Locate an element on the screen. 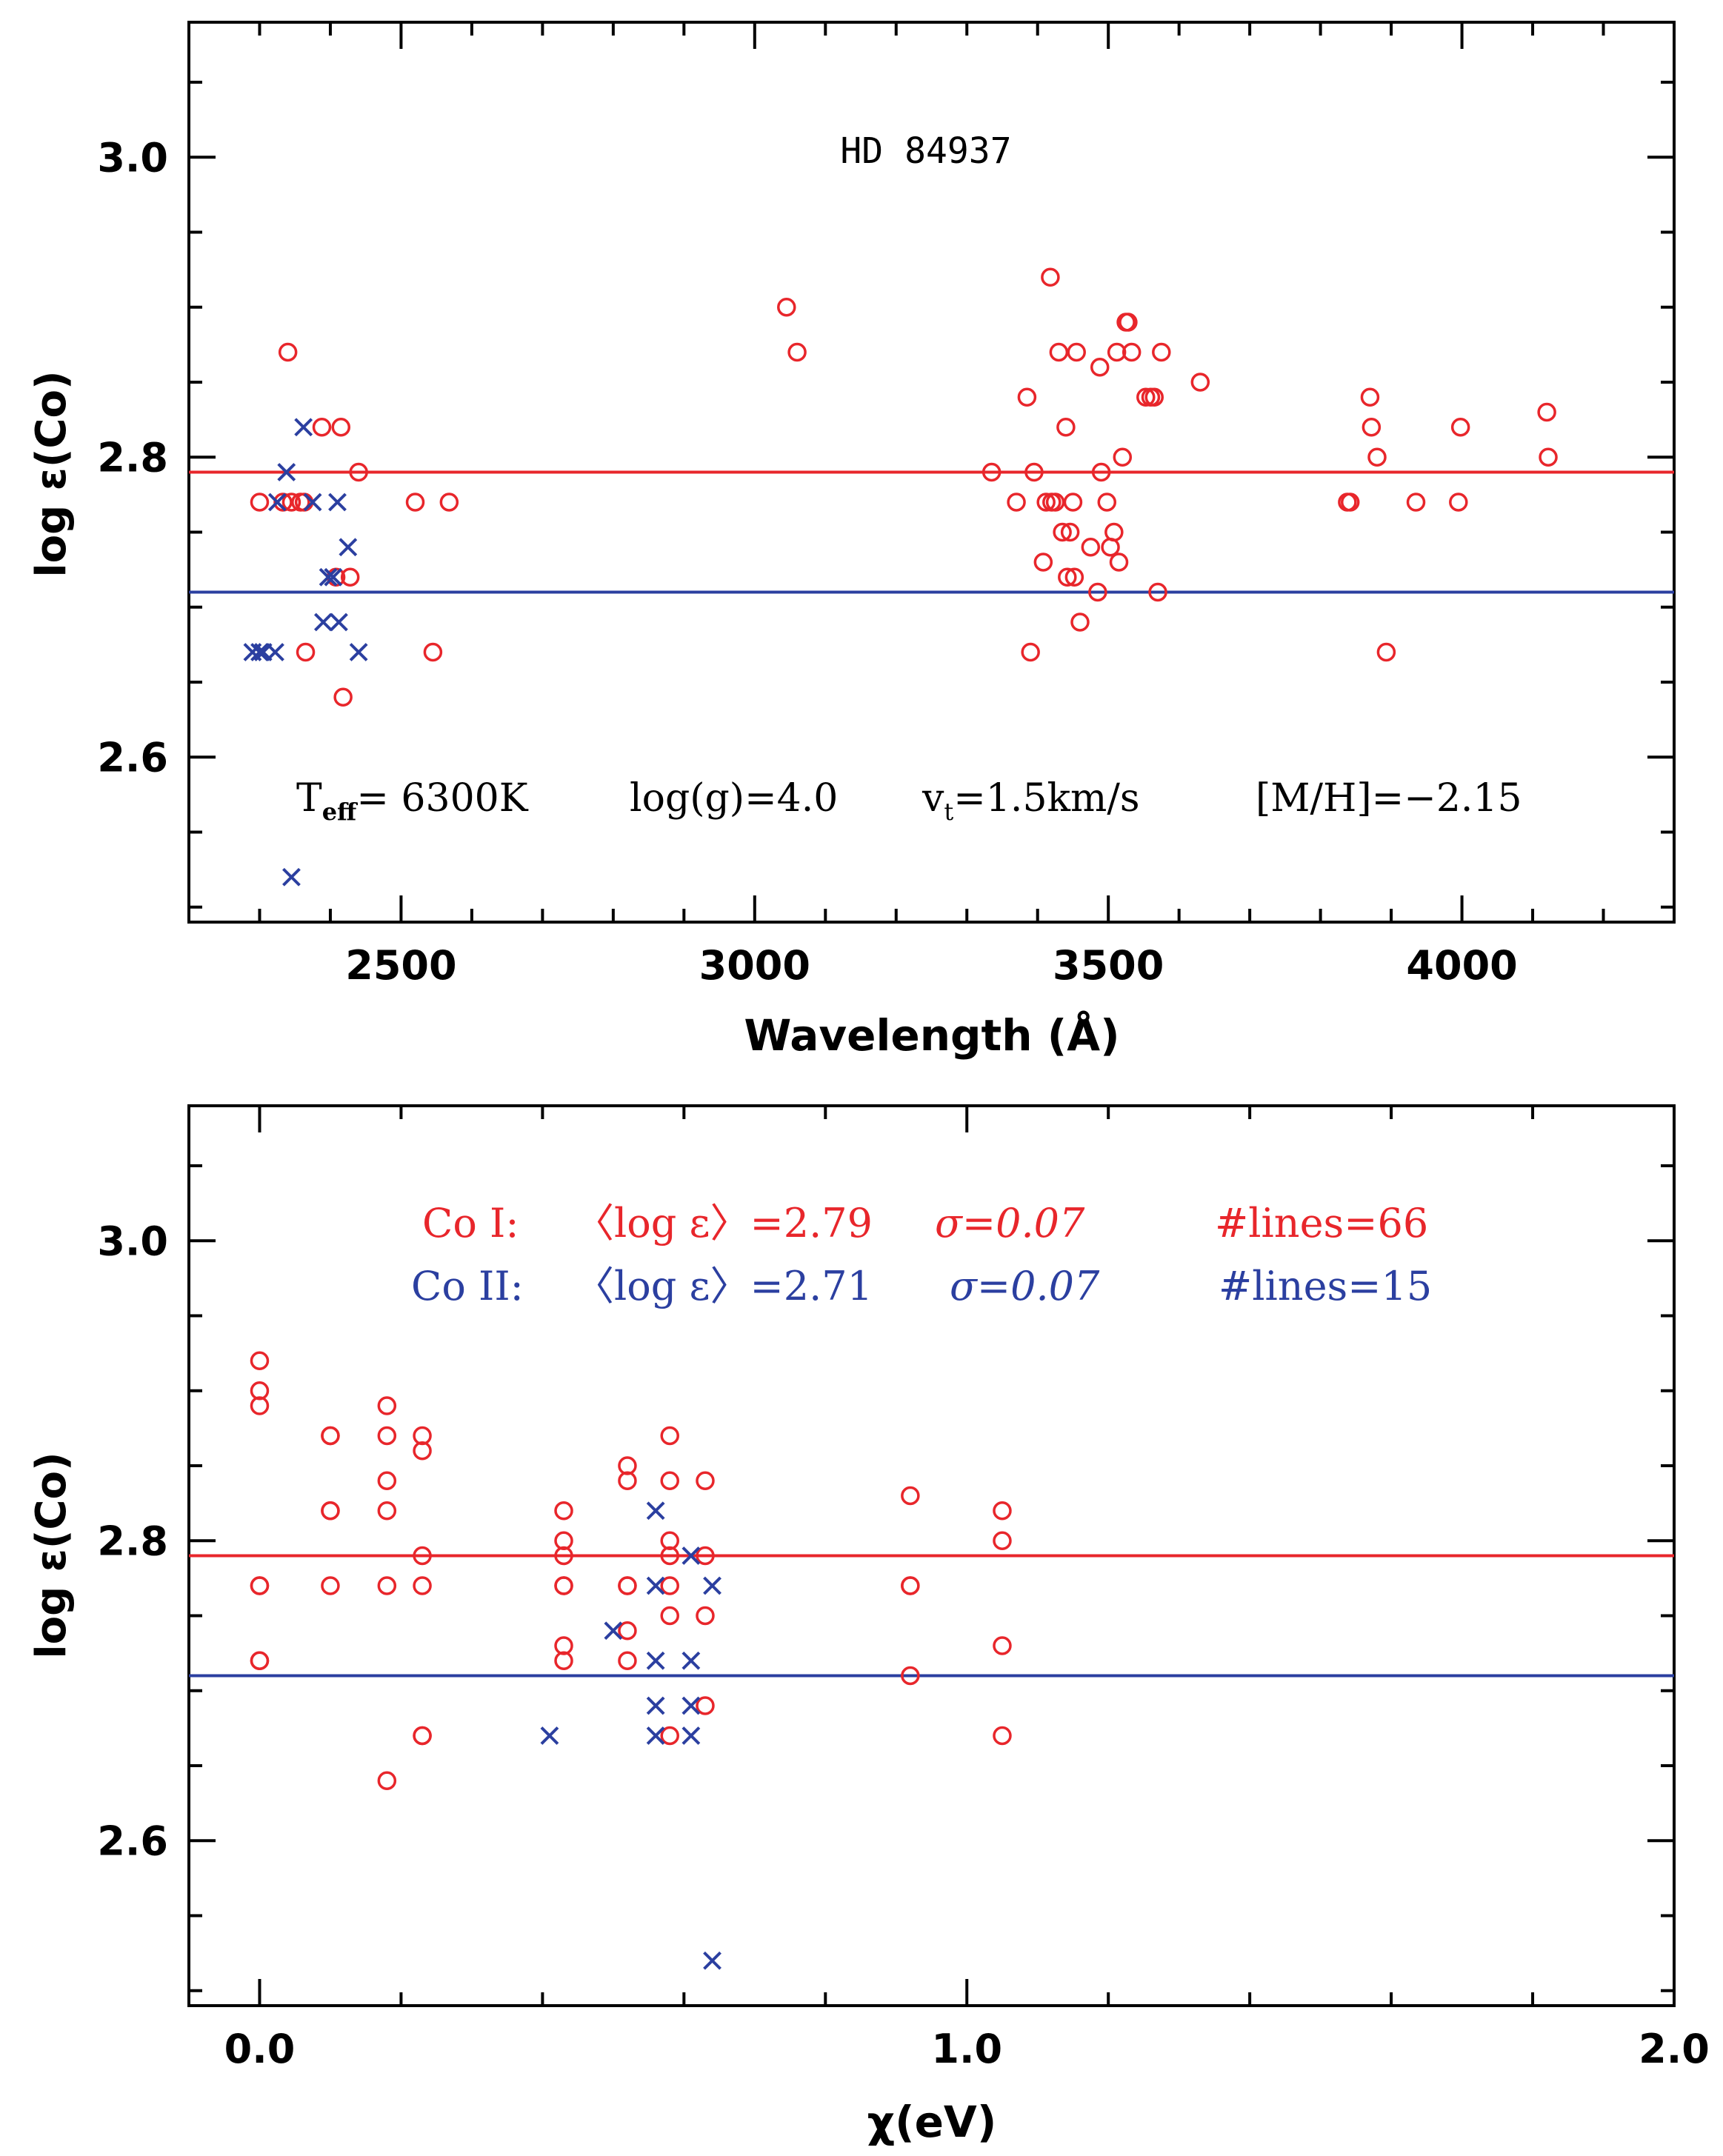 This screenshot has height=2156, width=1723. co2-stats: Co II: 〈log ε〉=2.71 σ=0.07 #lines=15 is located at coordinates (921, 1286).